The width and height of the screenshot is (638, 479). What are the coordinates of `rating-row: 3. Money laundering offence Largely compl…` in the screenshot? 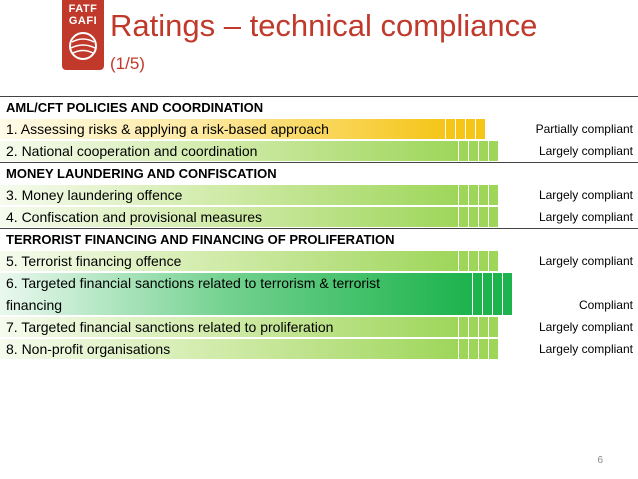 It's located at (319, 195).